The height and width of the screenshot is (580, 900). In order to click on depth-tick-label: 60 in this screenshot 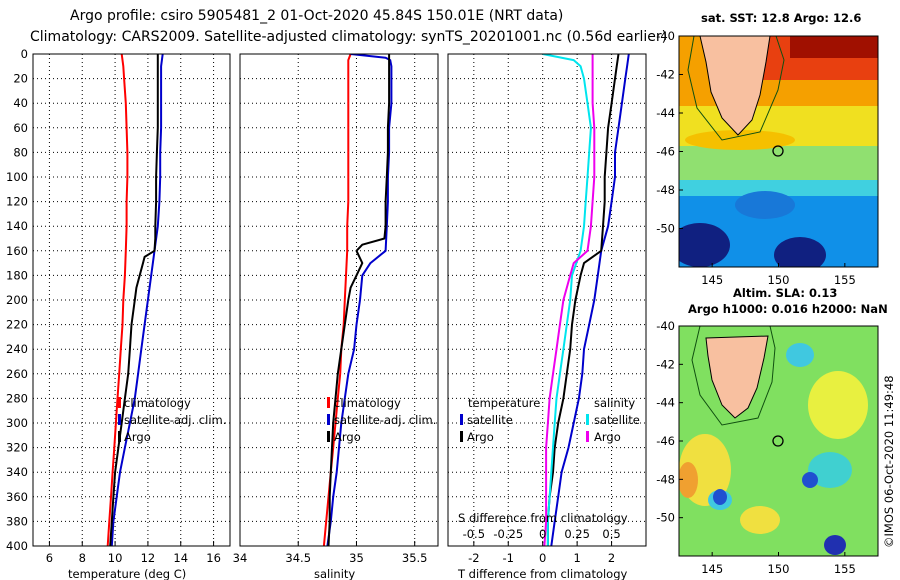, I will do `click(20, 128)`.